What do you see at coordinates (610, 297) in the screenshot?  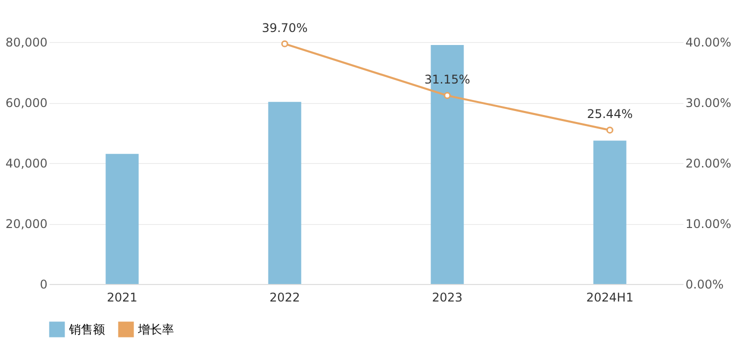 I see `x-tick-label: 2024H1` at bounding box center [610, 297].